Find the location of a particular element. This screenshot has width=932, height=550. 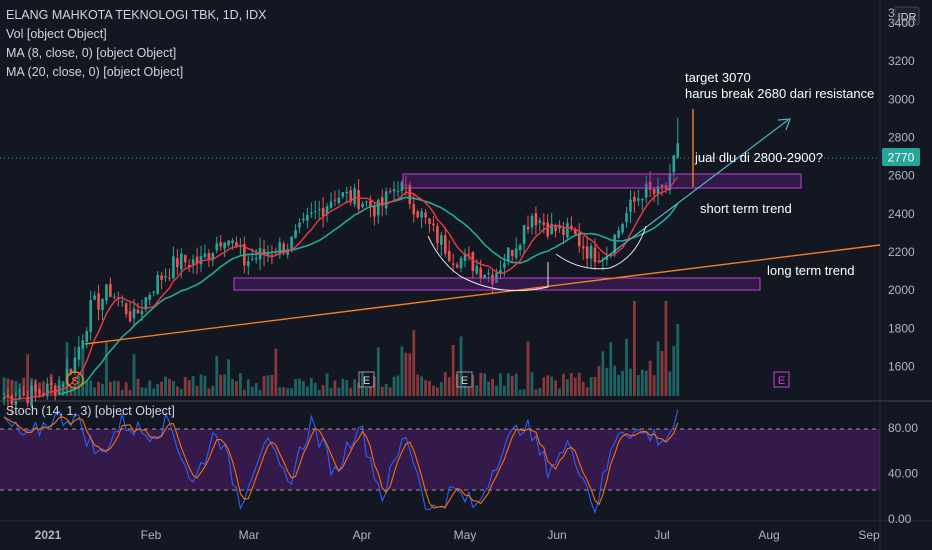

price-tick-label: 1600 is located at coordinates (901, 367).